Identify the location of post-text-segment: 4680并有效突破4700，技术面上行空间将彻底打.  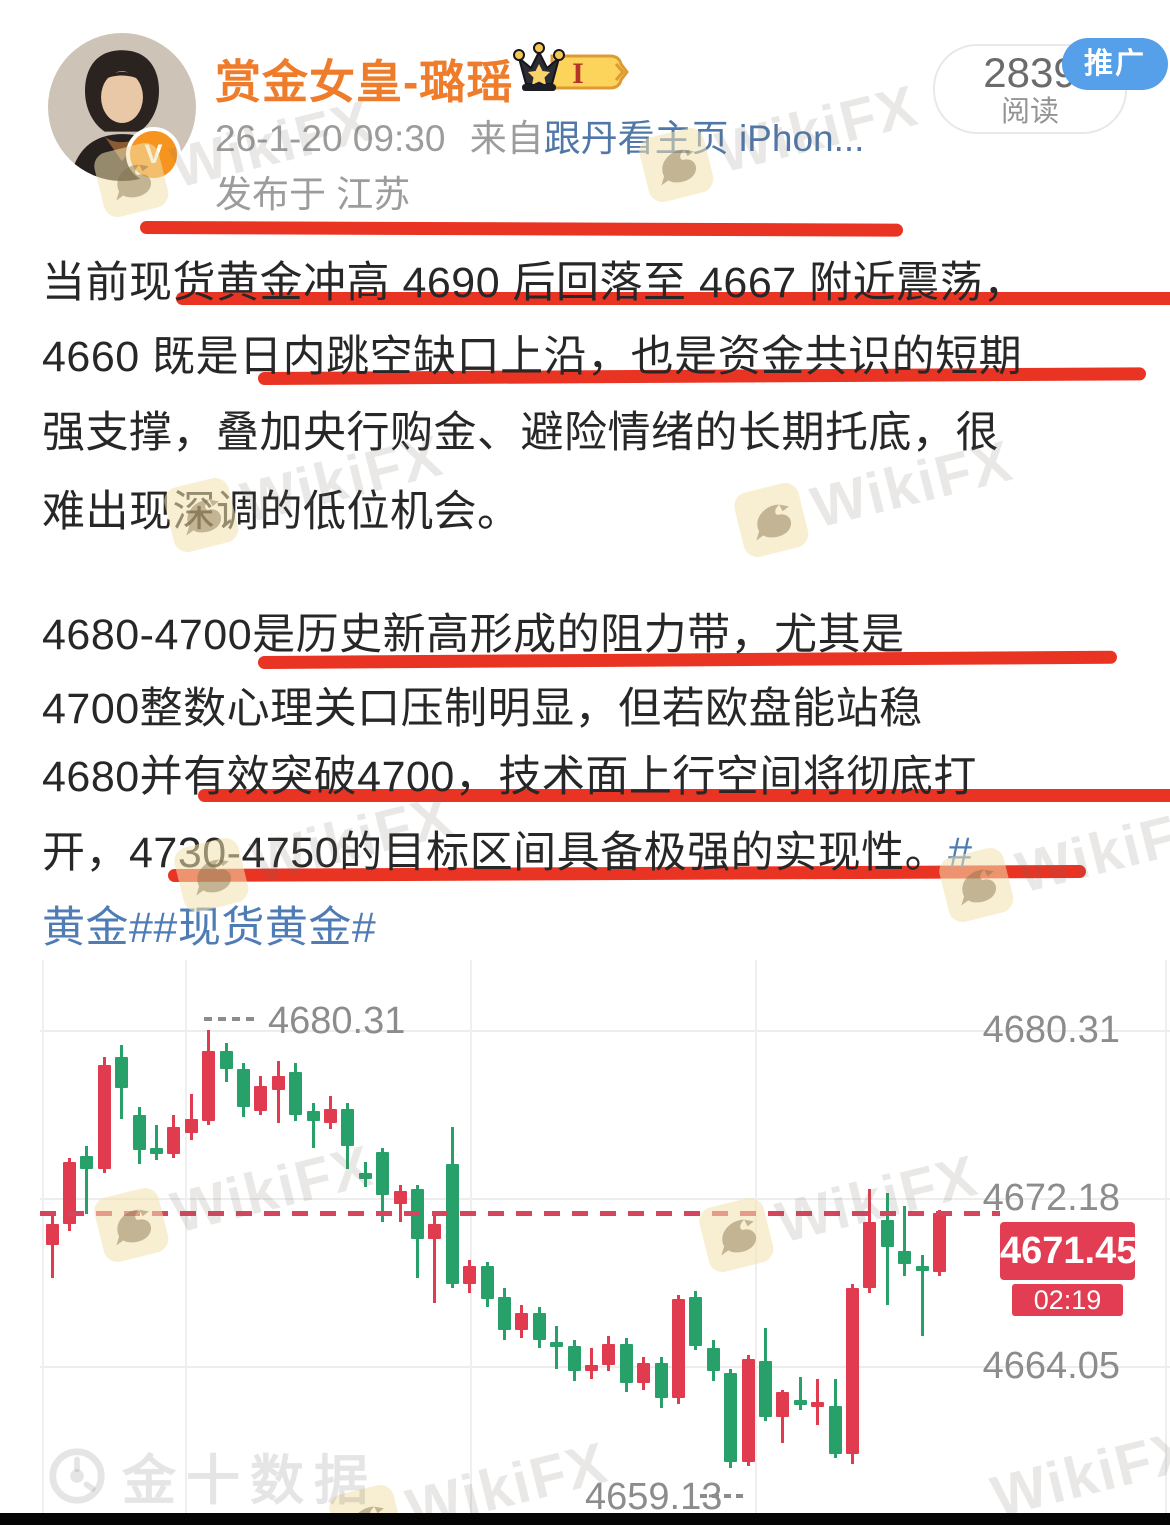
(509, 777).